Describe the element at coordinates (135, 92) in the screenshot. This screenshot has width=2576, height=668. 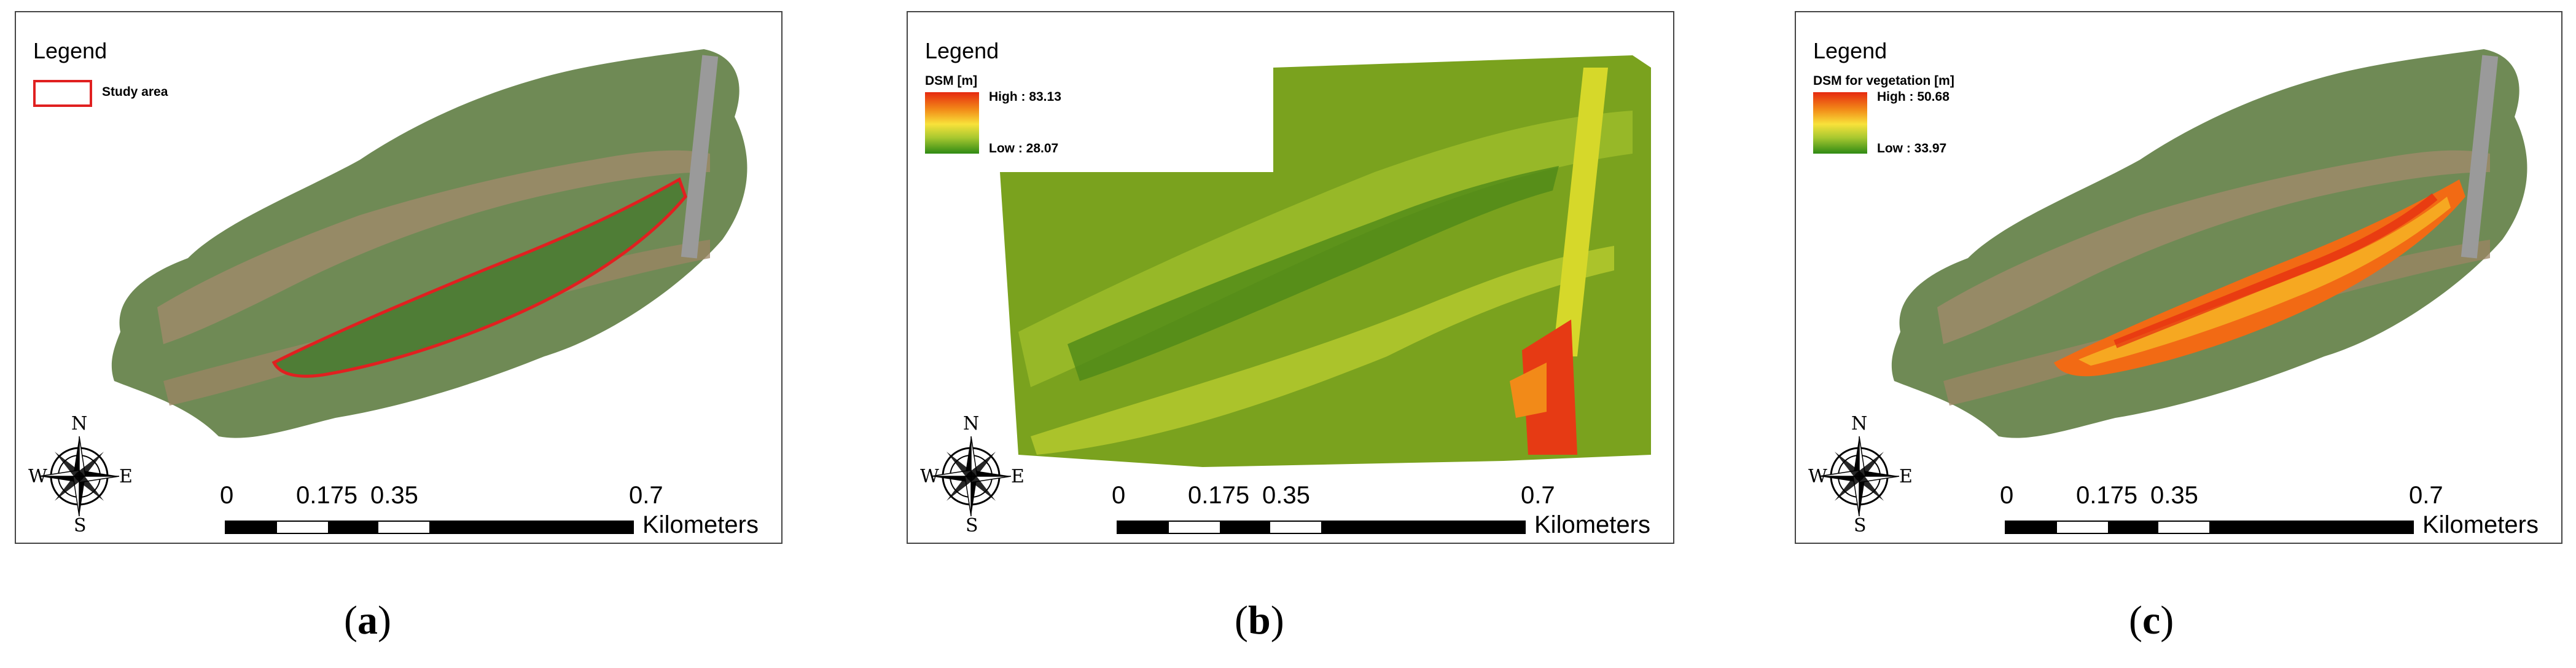
I see `study-area-label: Study area` at that location.